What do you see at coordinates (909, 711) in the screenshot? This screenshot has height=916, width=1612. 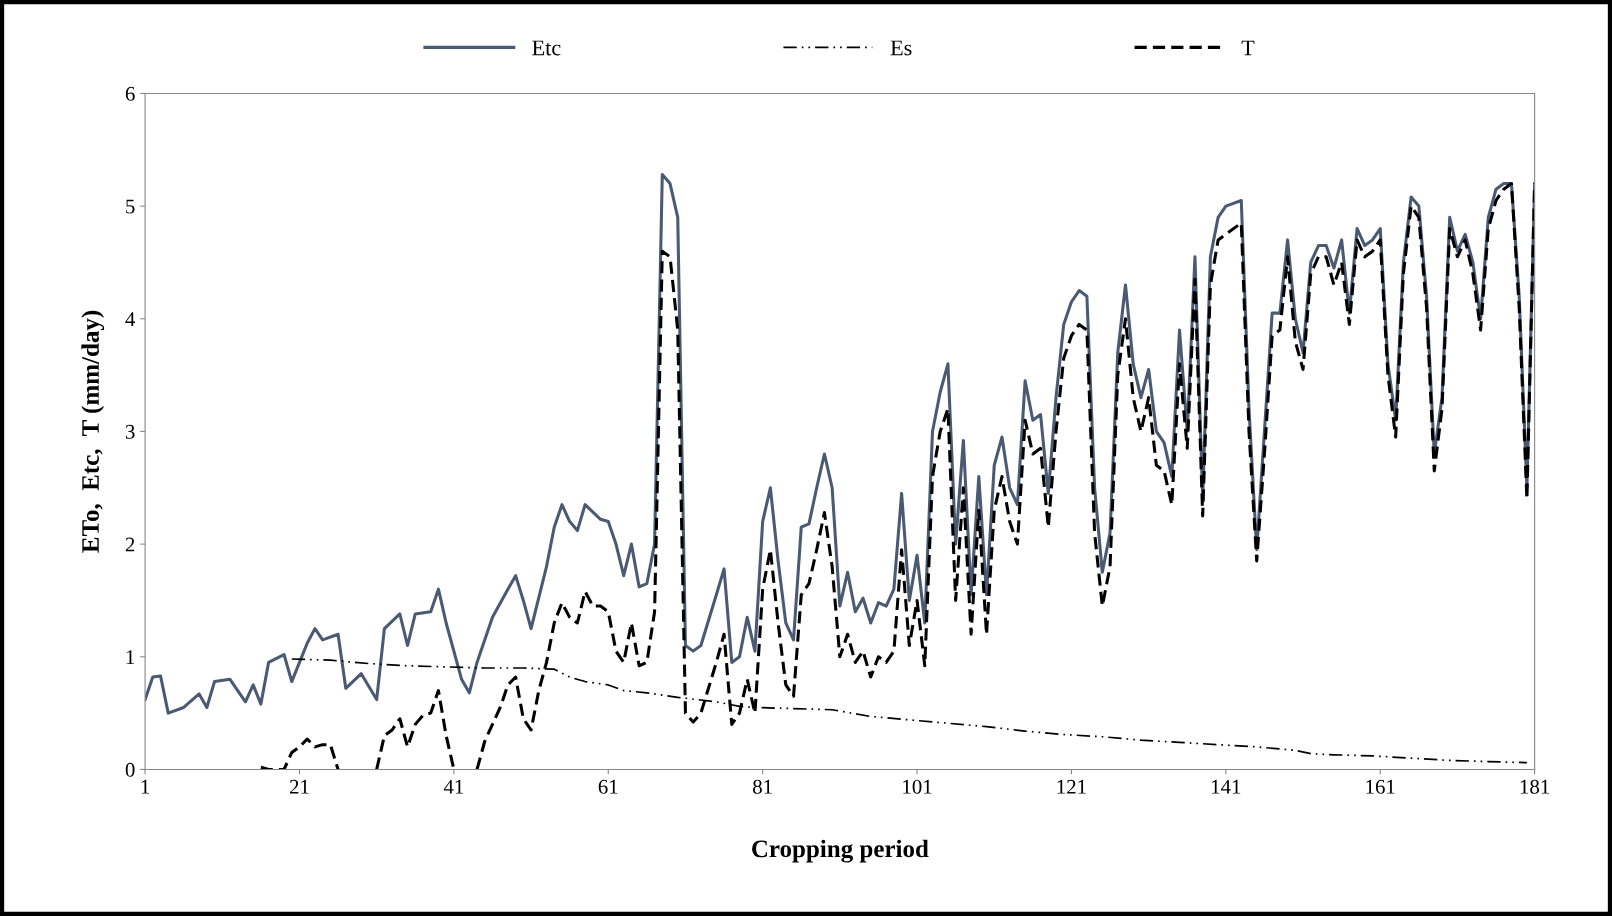 I see `line-series` at bounding box center [909, 711].